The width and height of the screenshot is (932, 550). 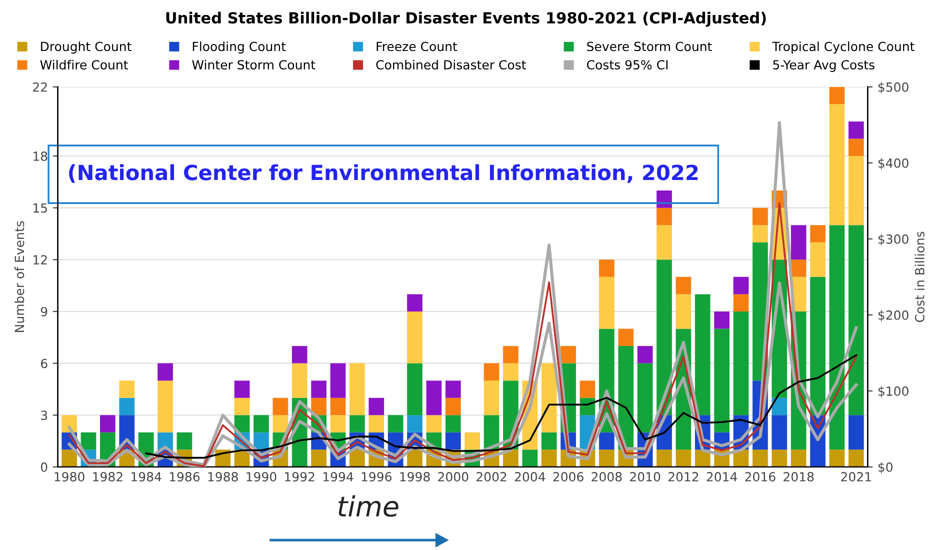 What do you see at coordinates (44, 467) in the screenshot?
I see `y-tick-label: 0` at bounding box center [44, 467].